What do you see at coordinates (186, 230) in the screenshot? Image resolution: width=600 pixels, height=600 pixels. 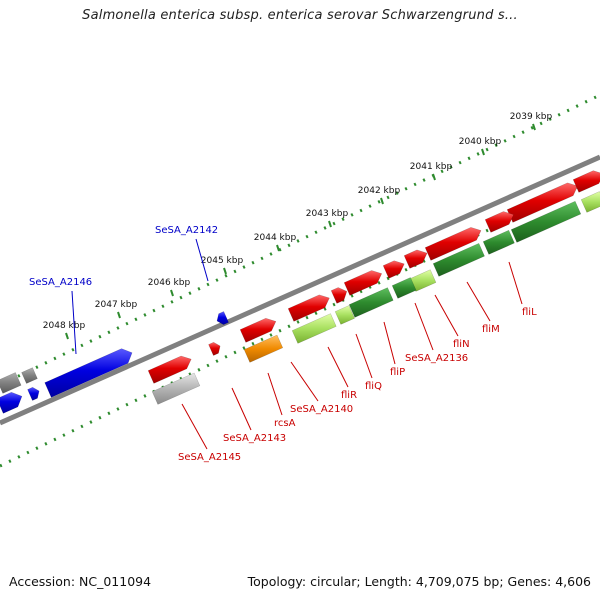 I see `gene-label: SeSA_A2142` at bounding box center [186, 230].